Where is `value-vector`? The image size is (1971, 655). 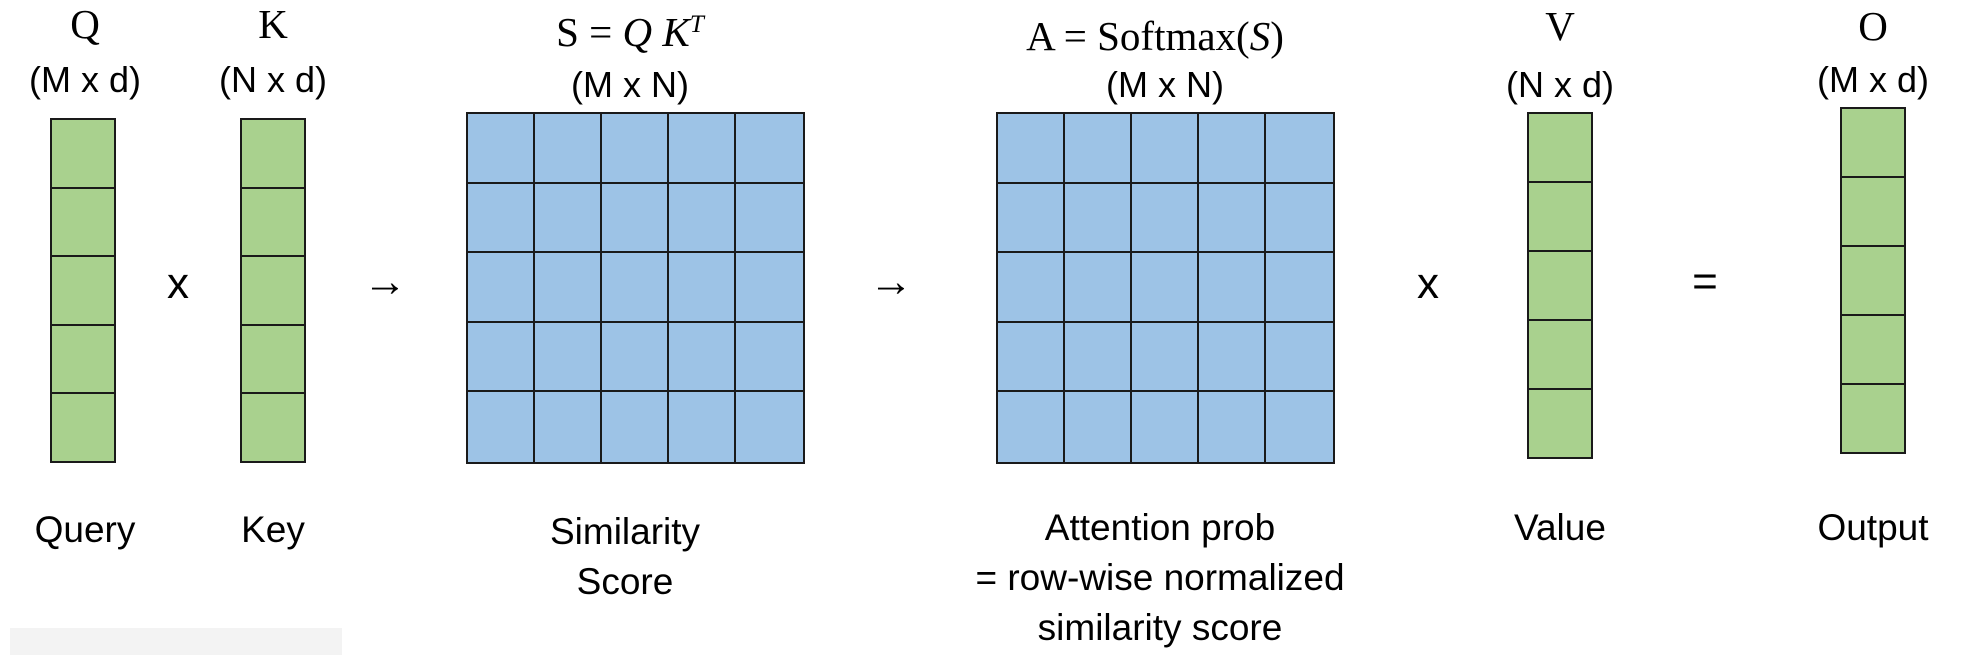 value-vector is located at coordinates (1560, 285).